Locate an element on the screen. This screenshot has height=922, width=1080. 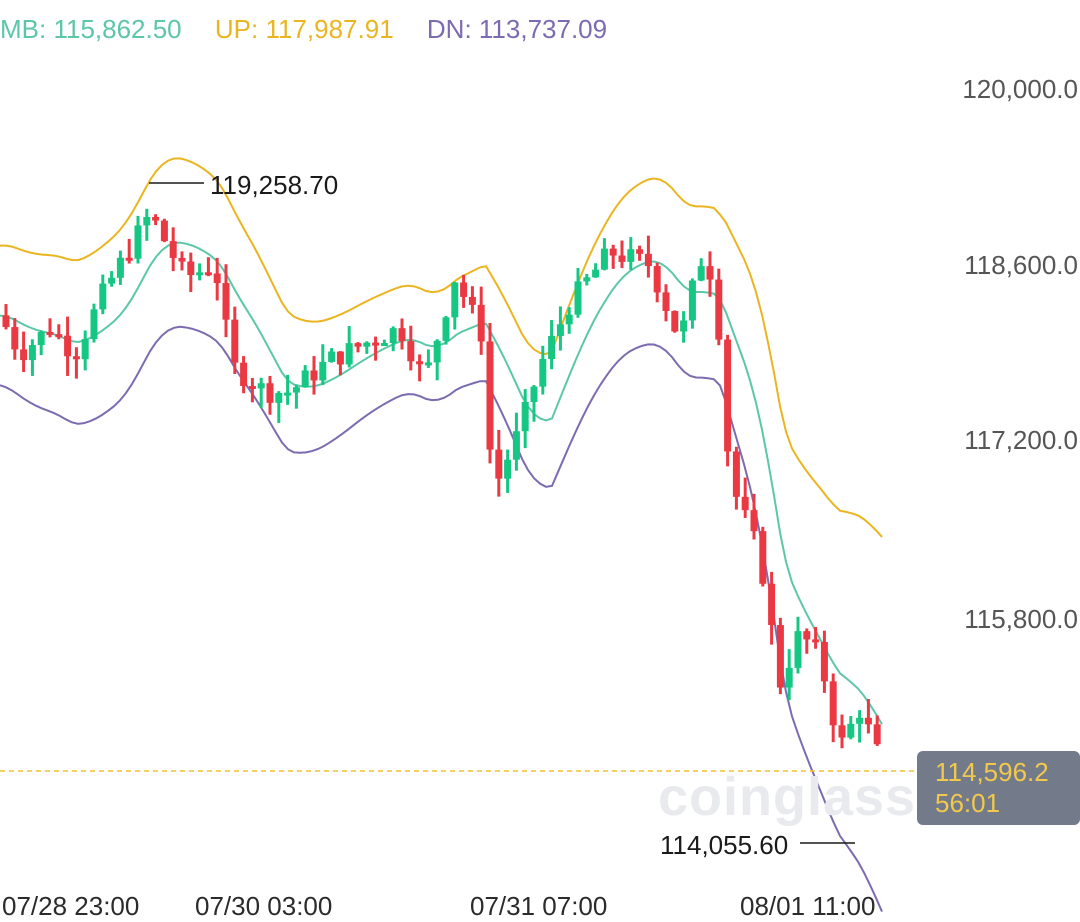
watermark: coinglass is located at coordinates (787, 797).